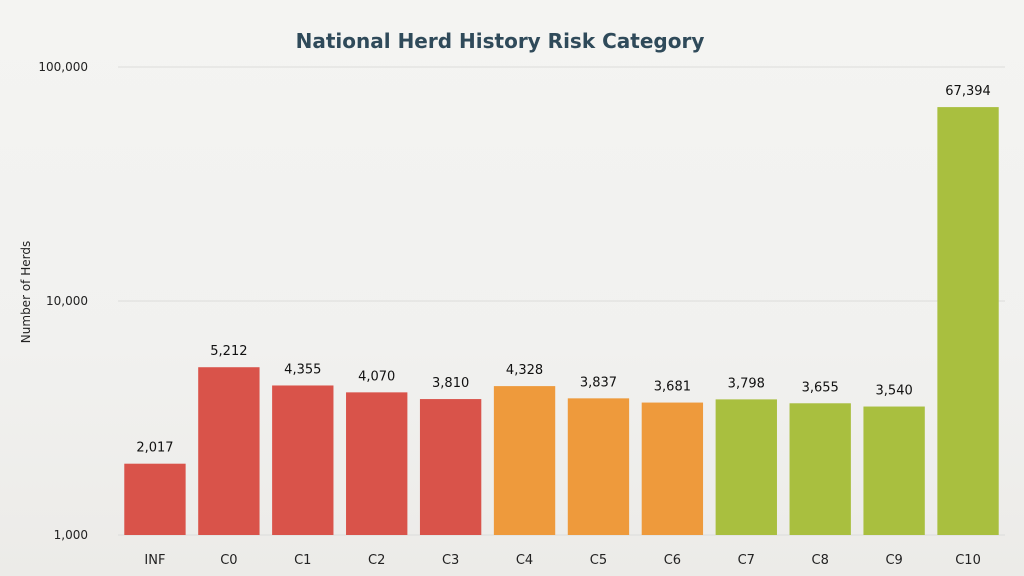 The height and width of the screenshot is (576, 1024). I want to click on bar-c2, so click(377, 463).